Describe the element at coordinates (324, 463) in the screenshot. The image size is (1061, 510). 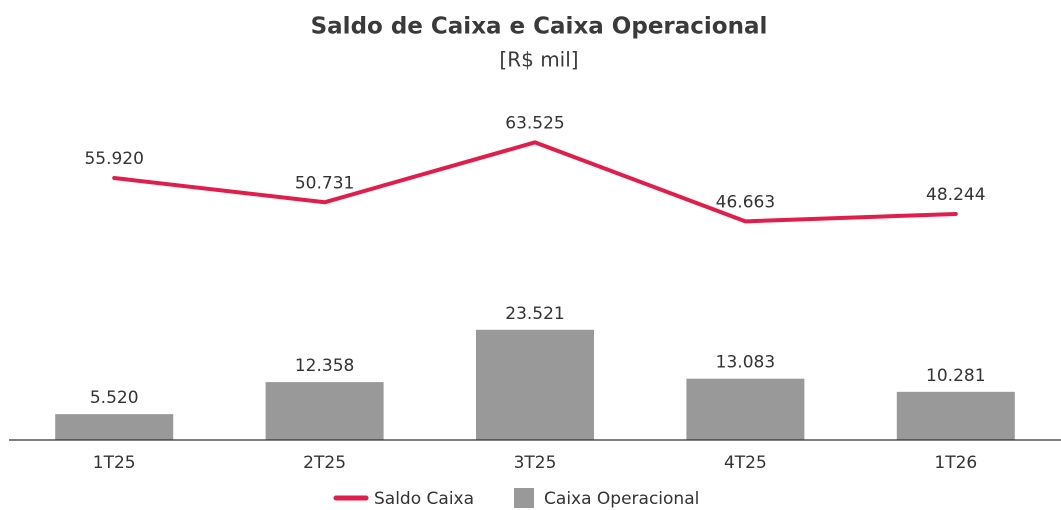
I see `x-tick-label: 2T25` at that location.